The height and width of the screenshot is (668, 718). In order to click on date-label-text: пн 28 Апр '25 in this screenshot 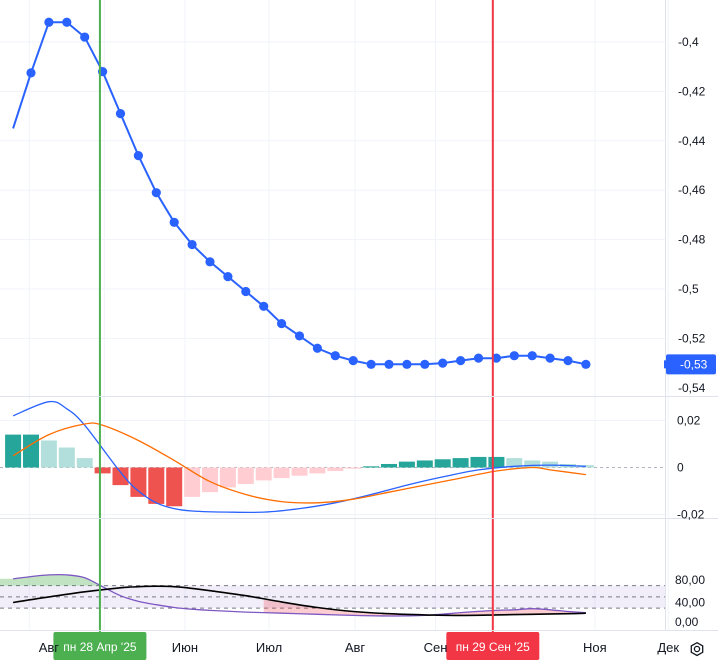, I will do `click(100, 647)`.